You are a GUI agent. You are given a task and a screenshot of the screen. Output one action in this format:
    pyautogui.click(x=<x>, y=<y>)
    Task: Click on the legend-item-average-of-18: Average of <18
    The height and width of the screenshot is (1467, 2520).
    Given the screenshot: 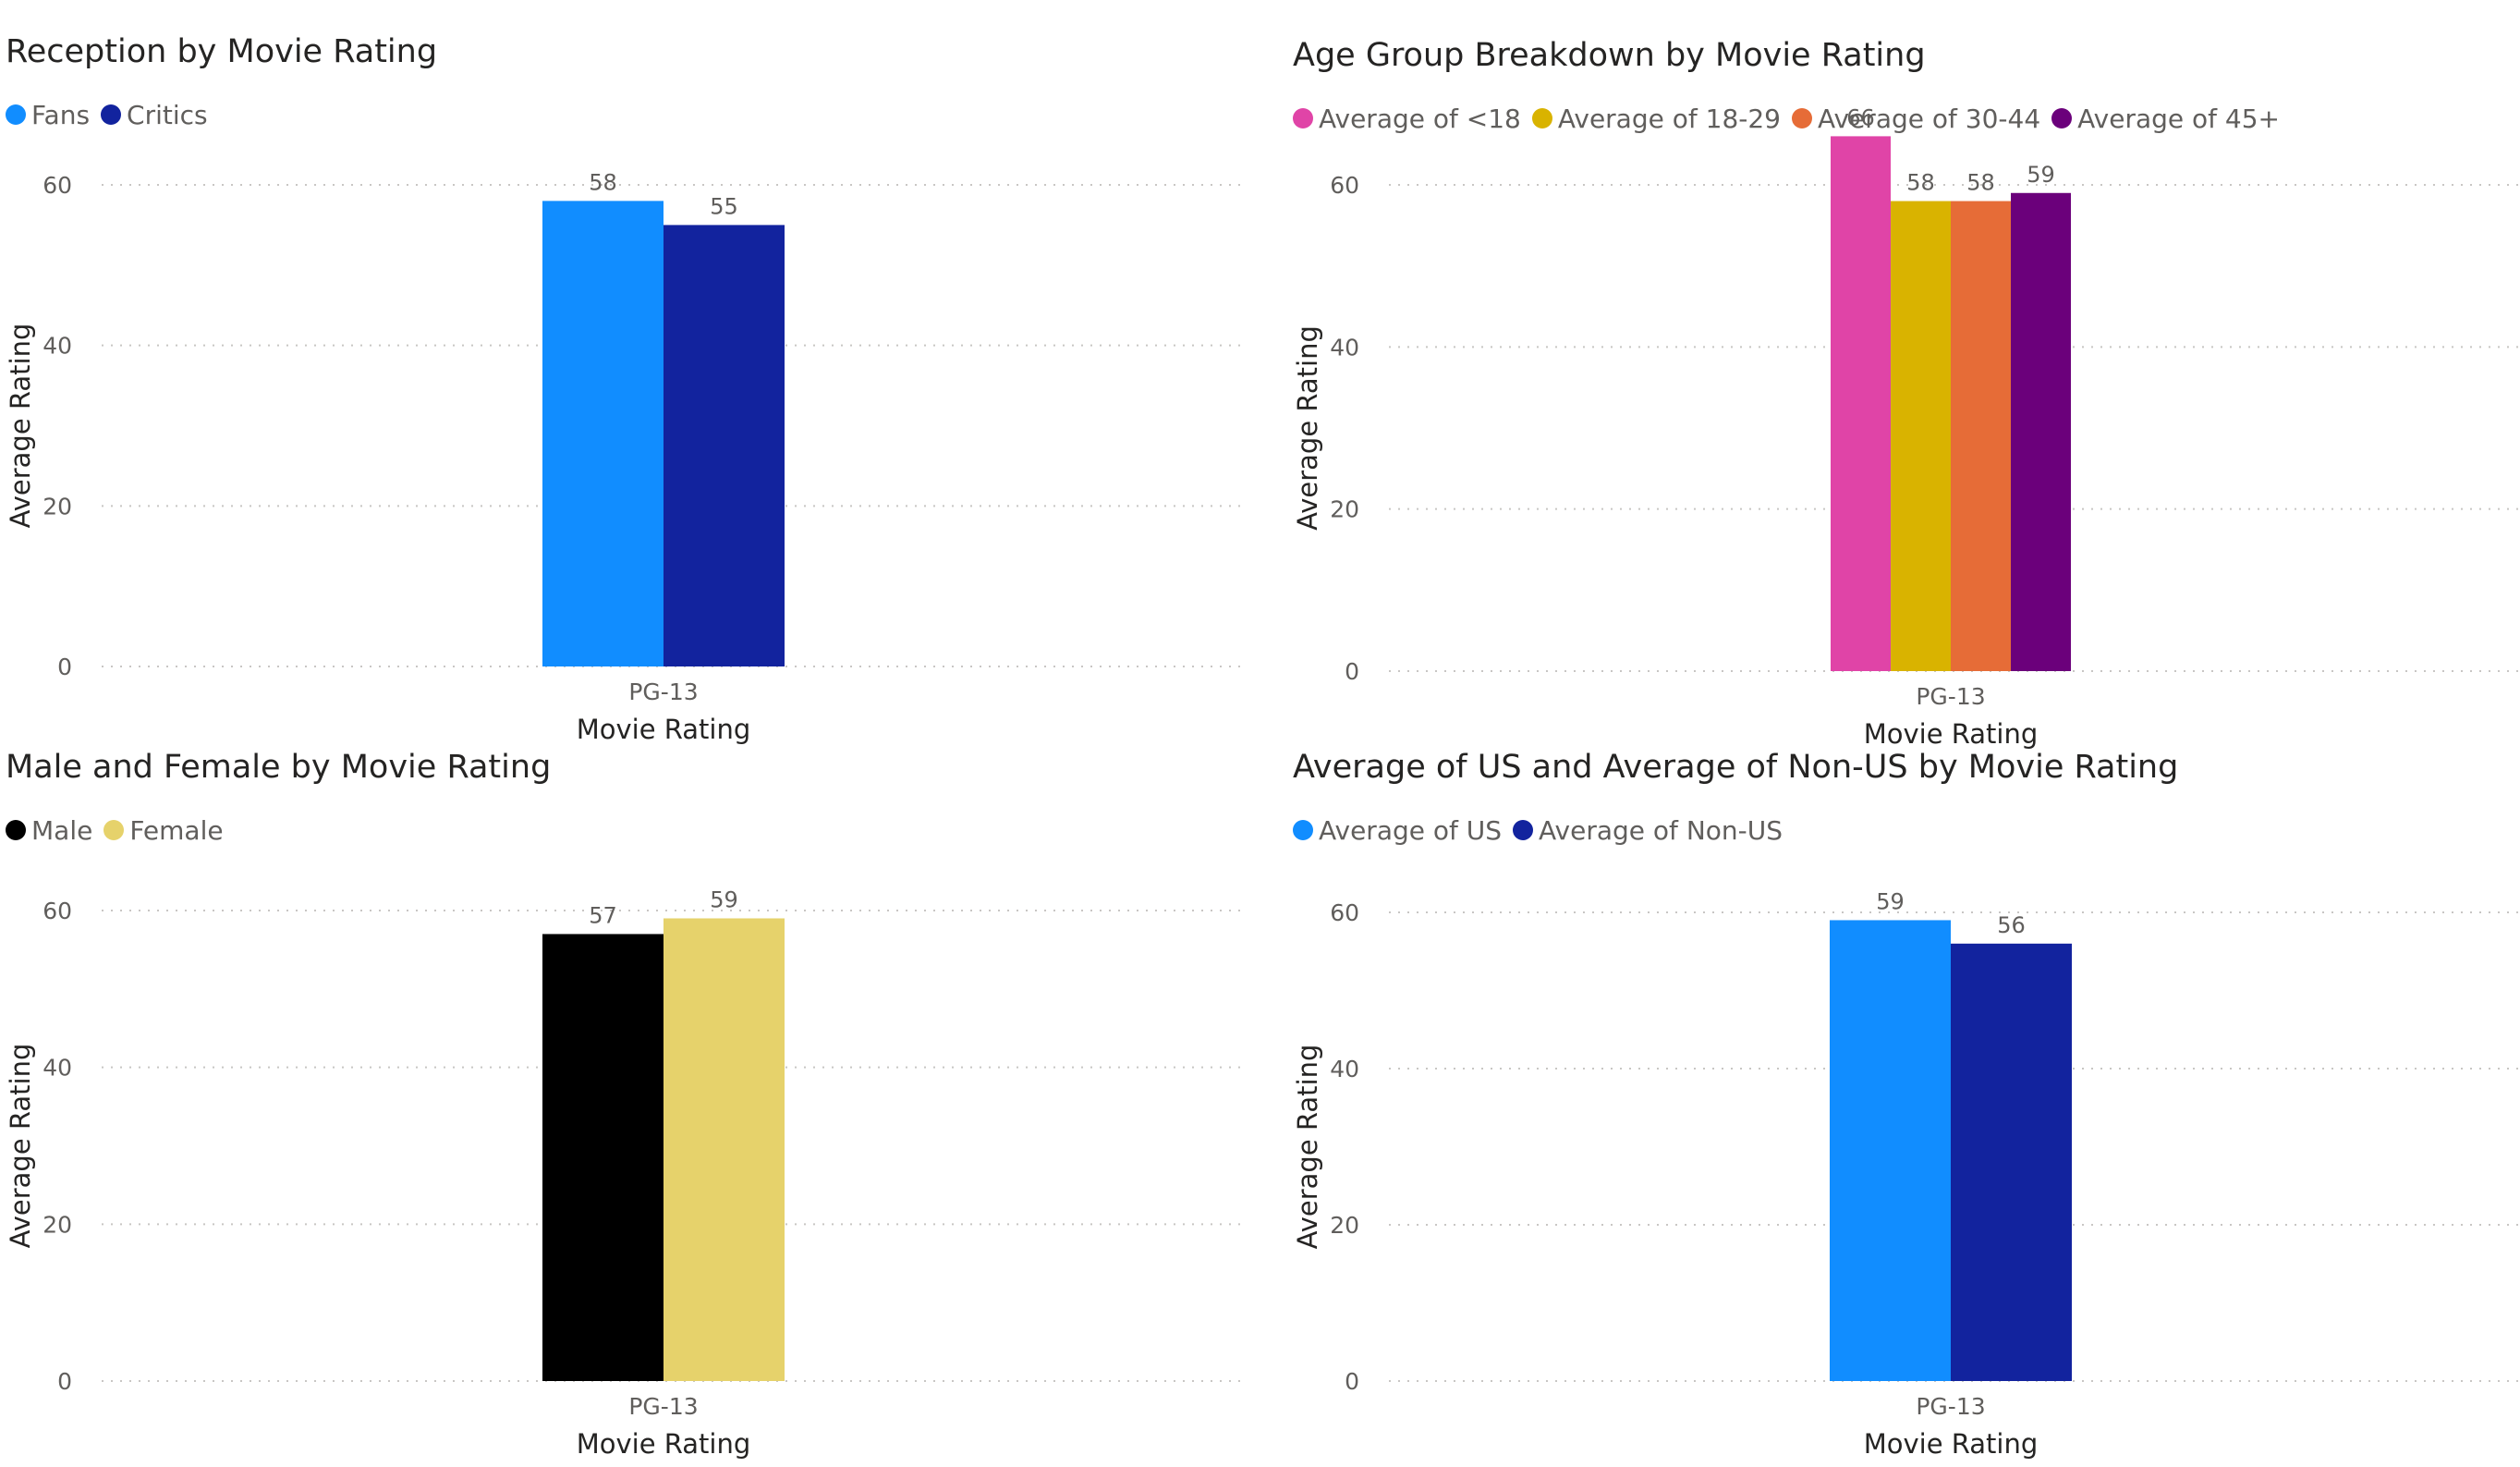 What is the action you would take?
    pyautogui.click(x=1407, y=119)
    